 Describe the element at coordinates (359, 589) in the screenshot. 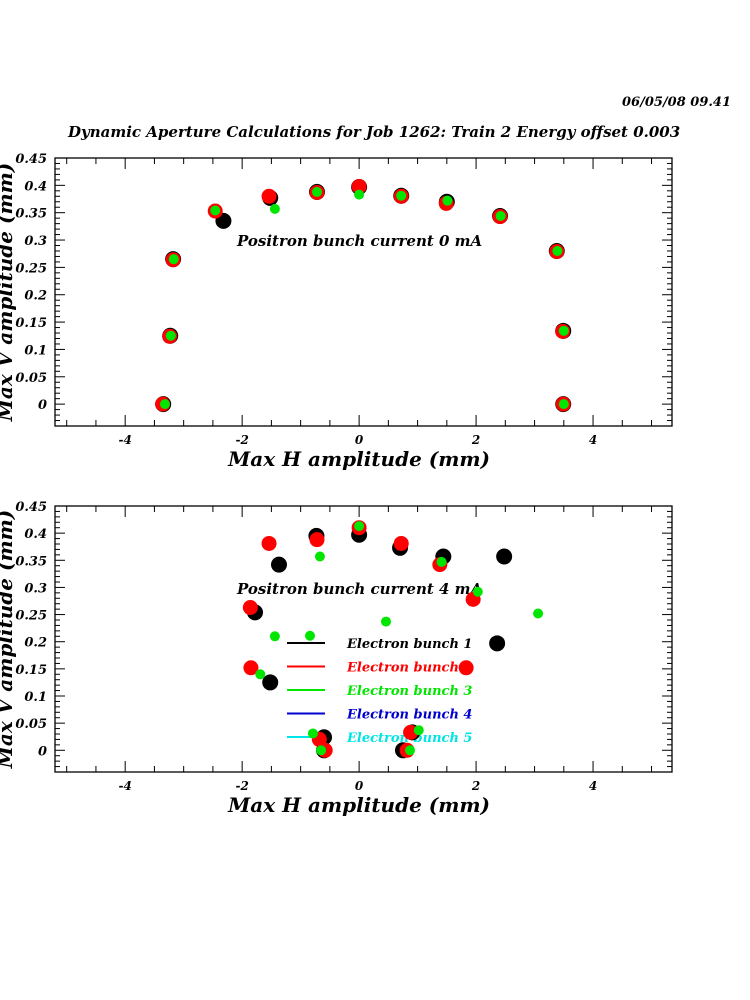

I see `plot-annotation: Positron bunch current 4 mA` at that location.